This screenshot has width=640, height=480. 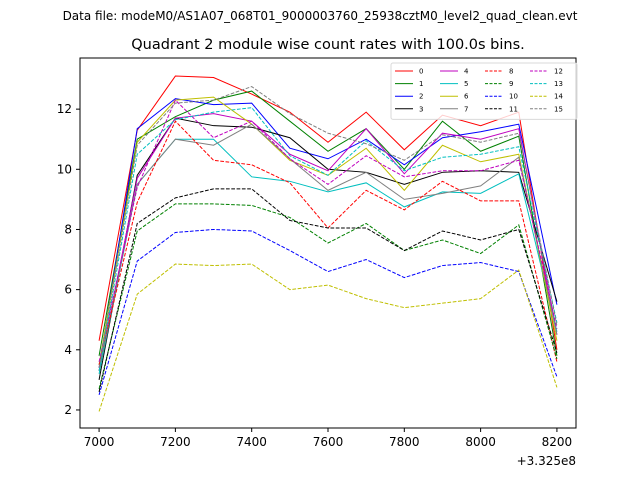 I want to click on legend-frame, so click(x=484, y=91).